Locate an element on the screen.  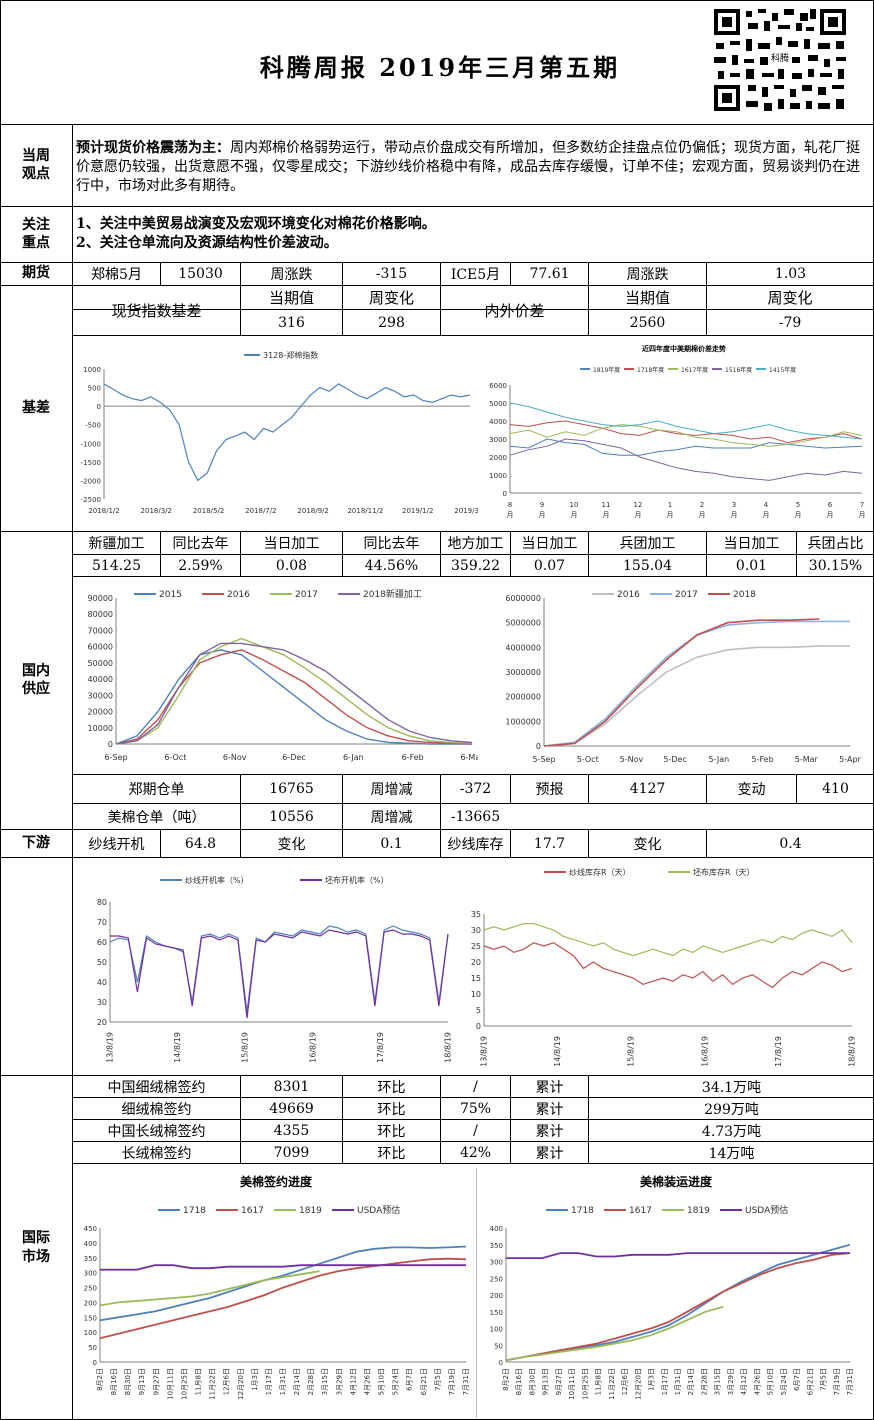
x-tick-label: 2月14日 is located at coordinates (297, 1381).